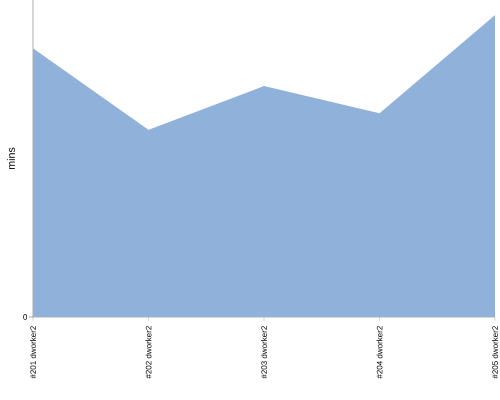  What do you see at coordinates (379, 352) in the screenshot?
I see `x-tick-label: #204 dworker2` at bounding box center [379, 352].